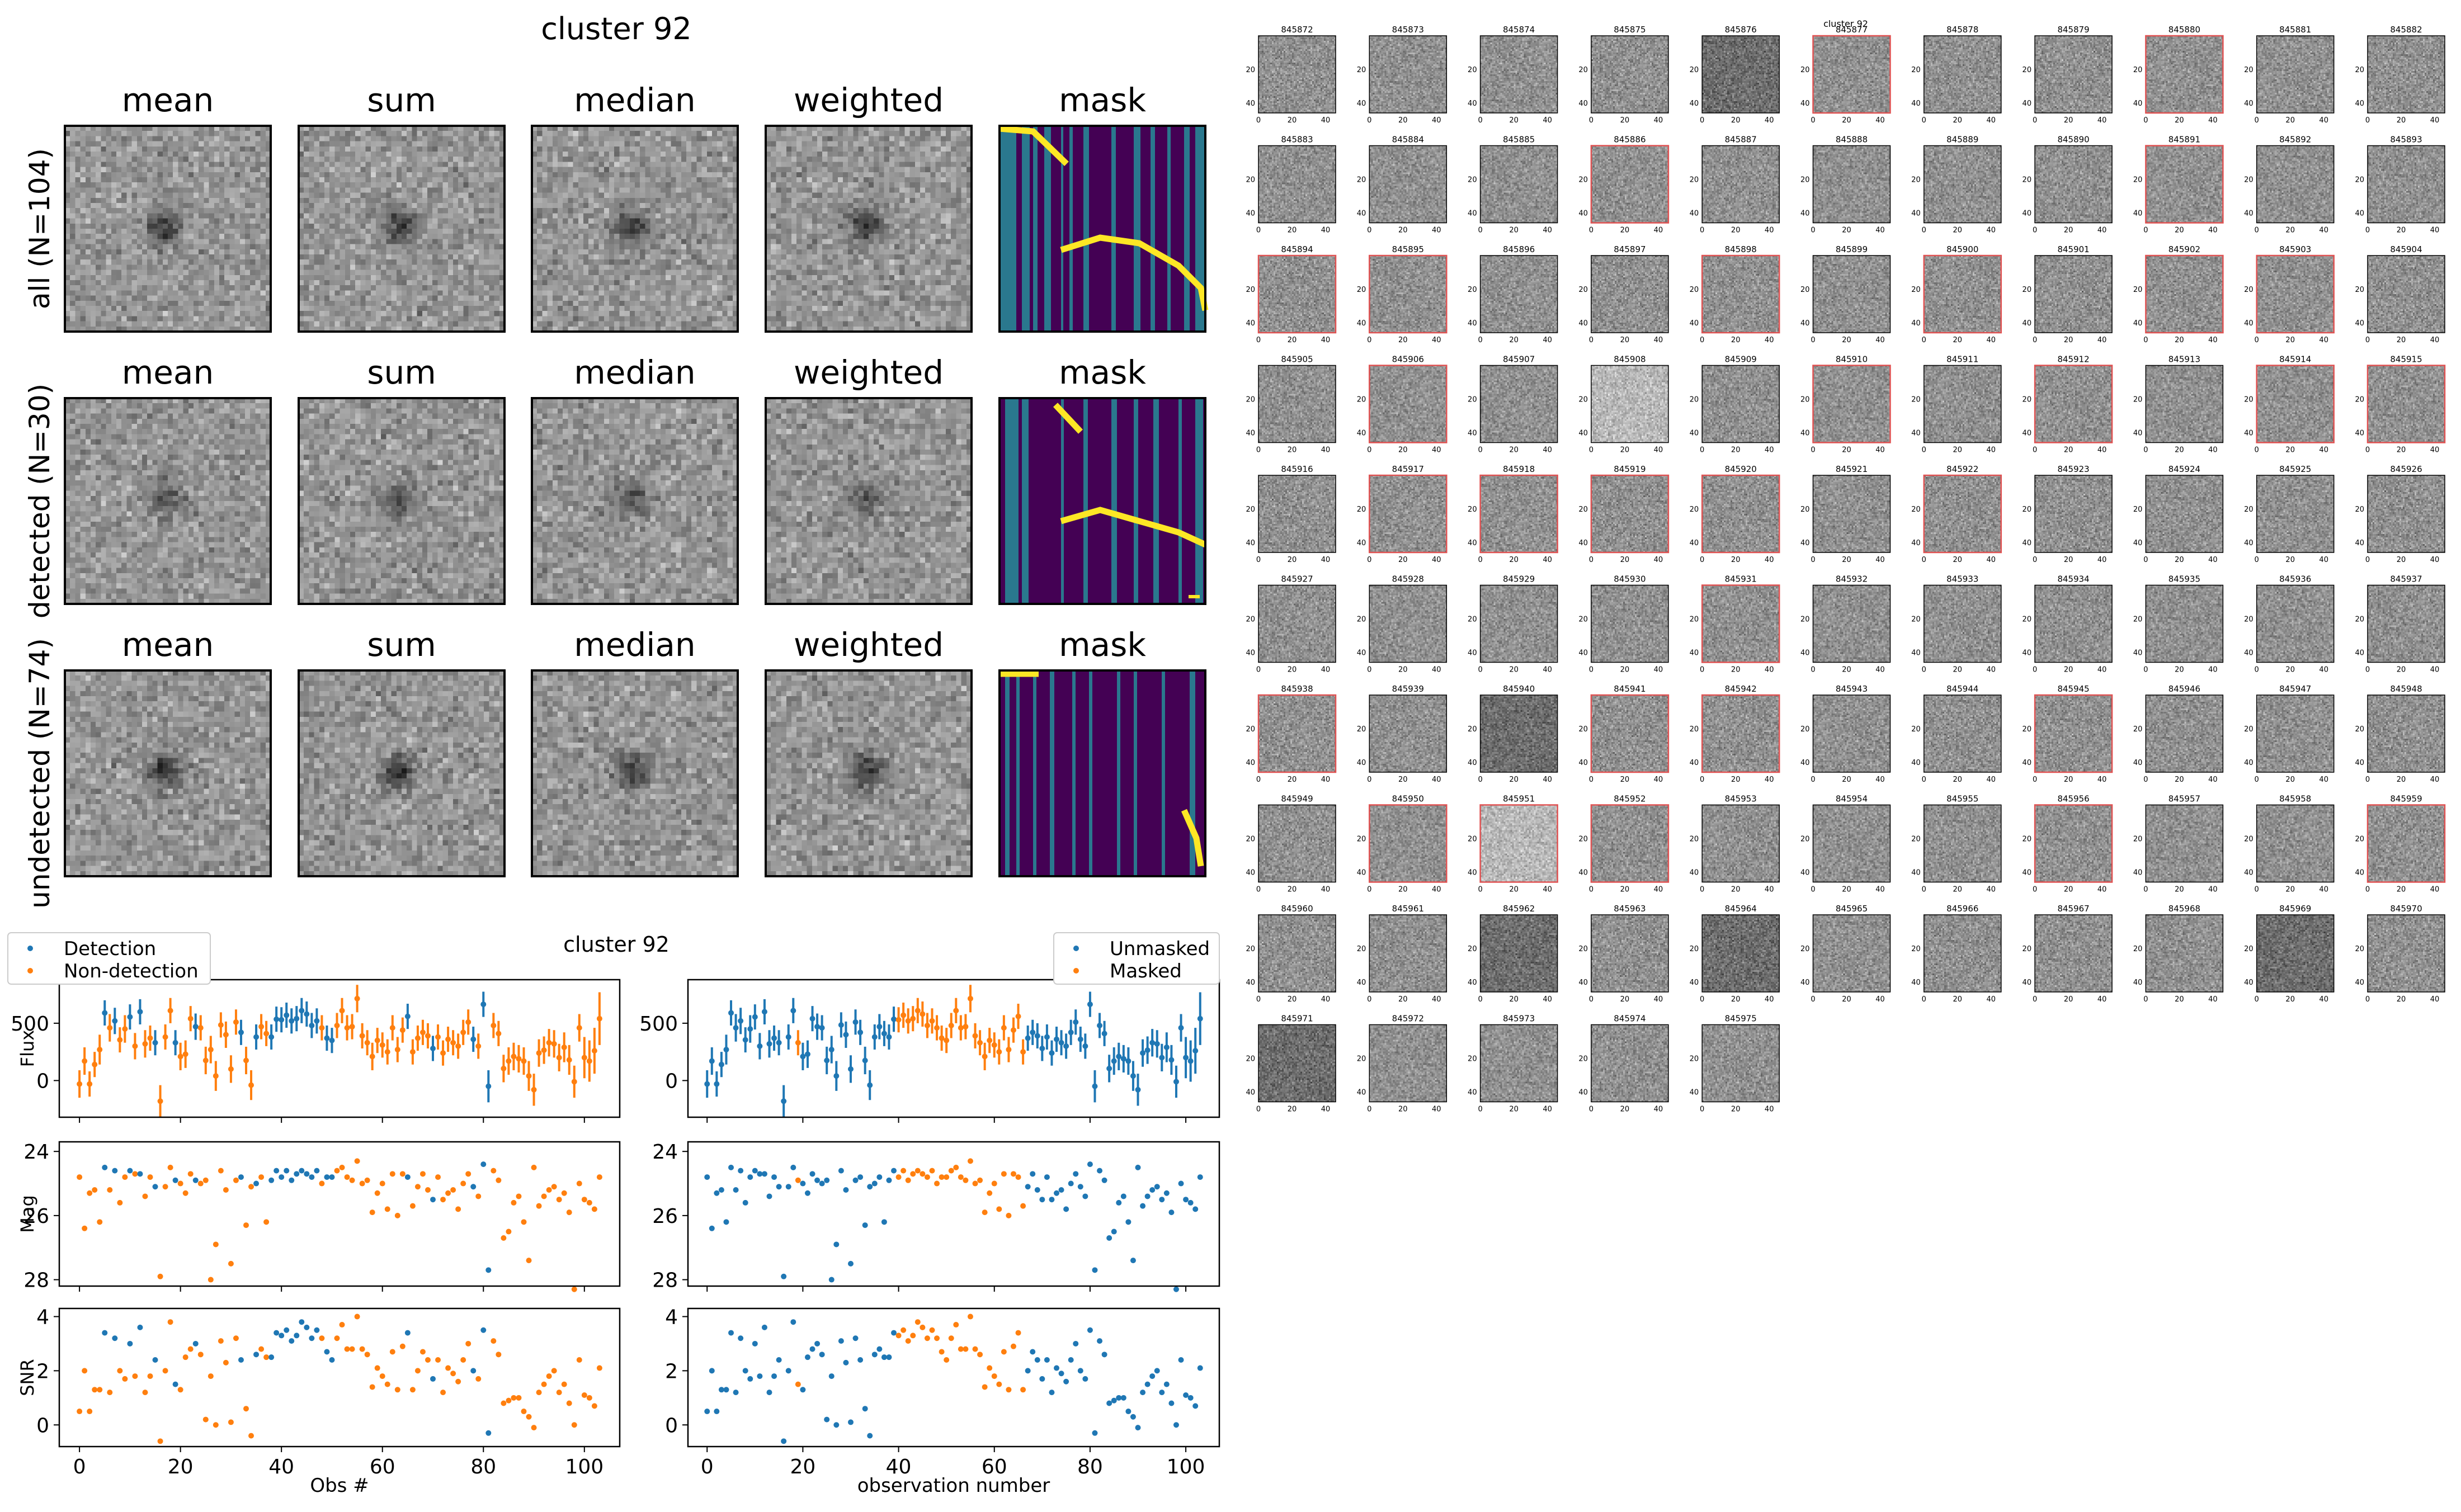 The image size is (2461, 1512). I want to click on stamps-title: cluster 92, so click(616, 28).